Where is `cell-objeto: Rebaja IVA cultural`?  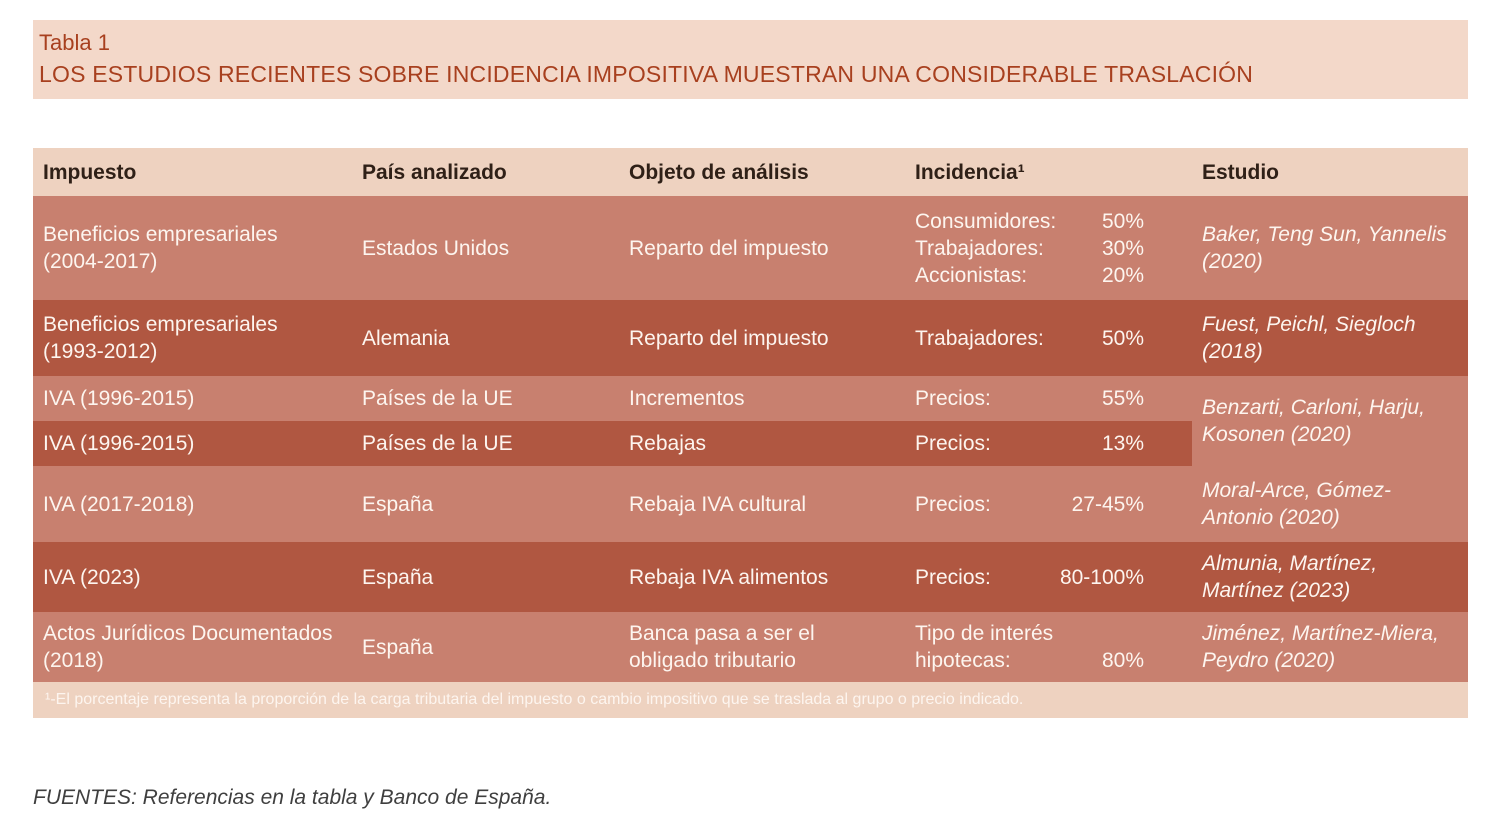 cell-objeto: Rebaja IVA cultural is located at coordinates (762, 504).